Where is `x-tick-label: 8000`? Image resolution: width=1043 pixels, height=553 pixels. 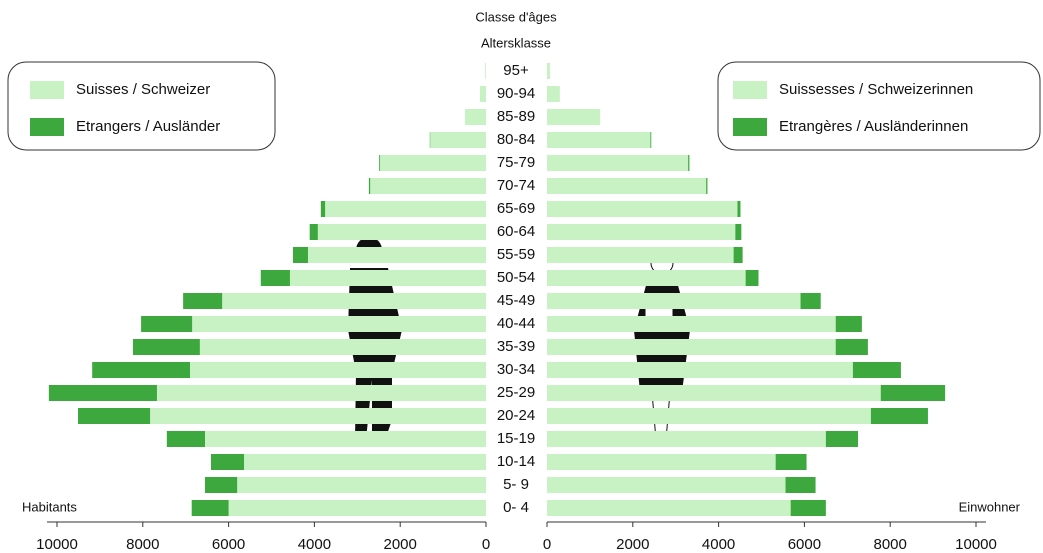
x-tick-label: 8000 is located at coordinates (142, 544).